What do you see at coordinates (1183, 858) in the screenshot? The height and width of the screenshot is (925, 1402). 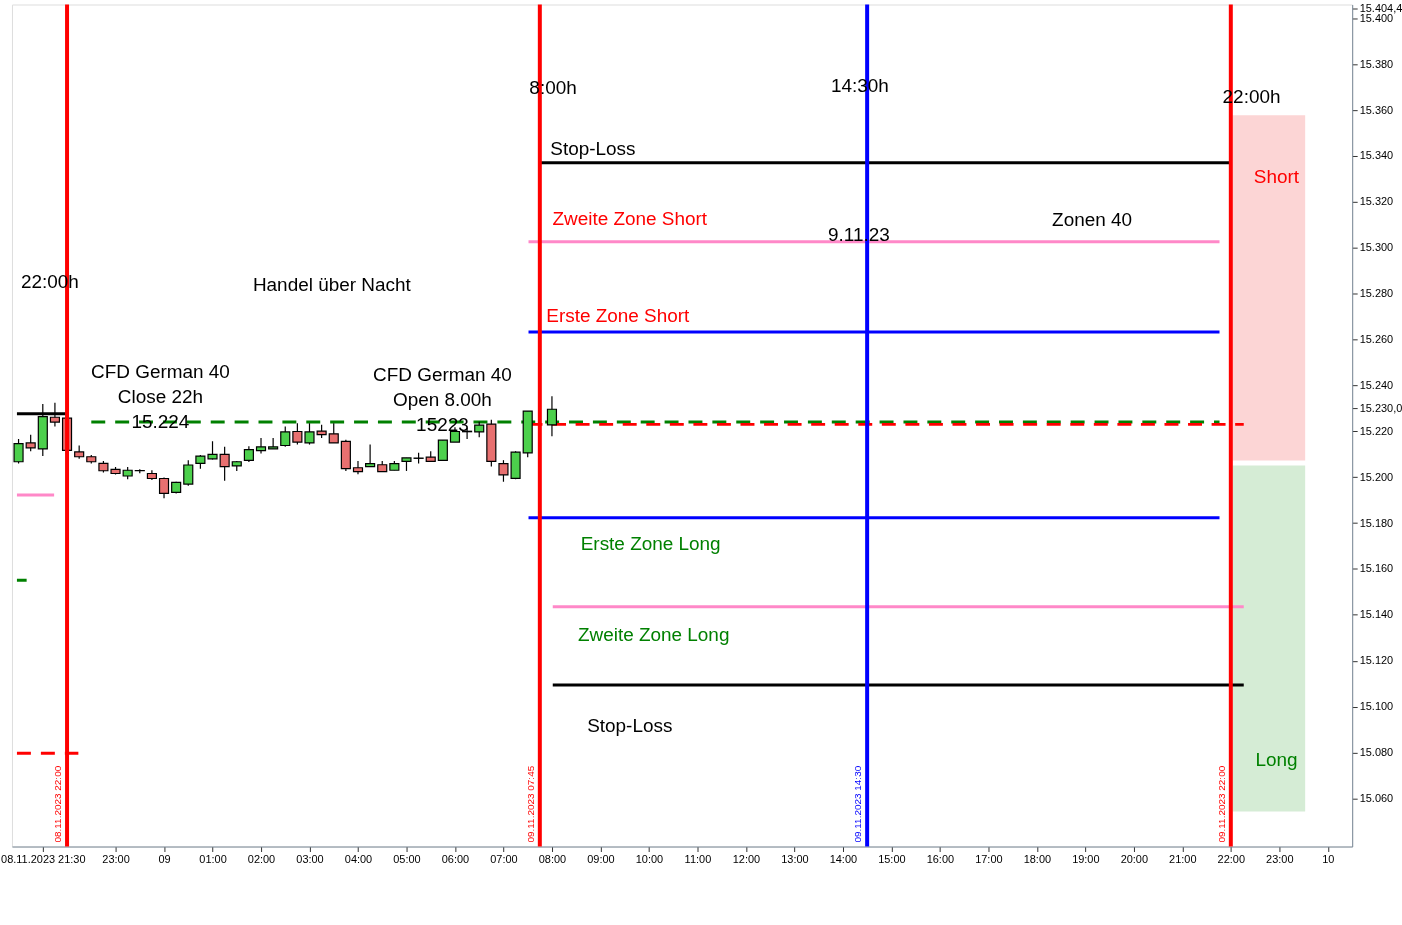 I see `x-tick-label: 21:00` at bounding box center [1183, 858].